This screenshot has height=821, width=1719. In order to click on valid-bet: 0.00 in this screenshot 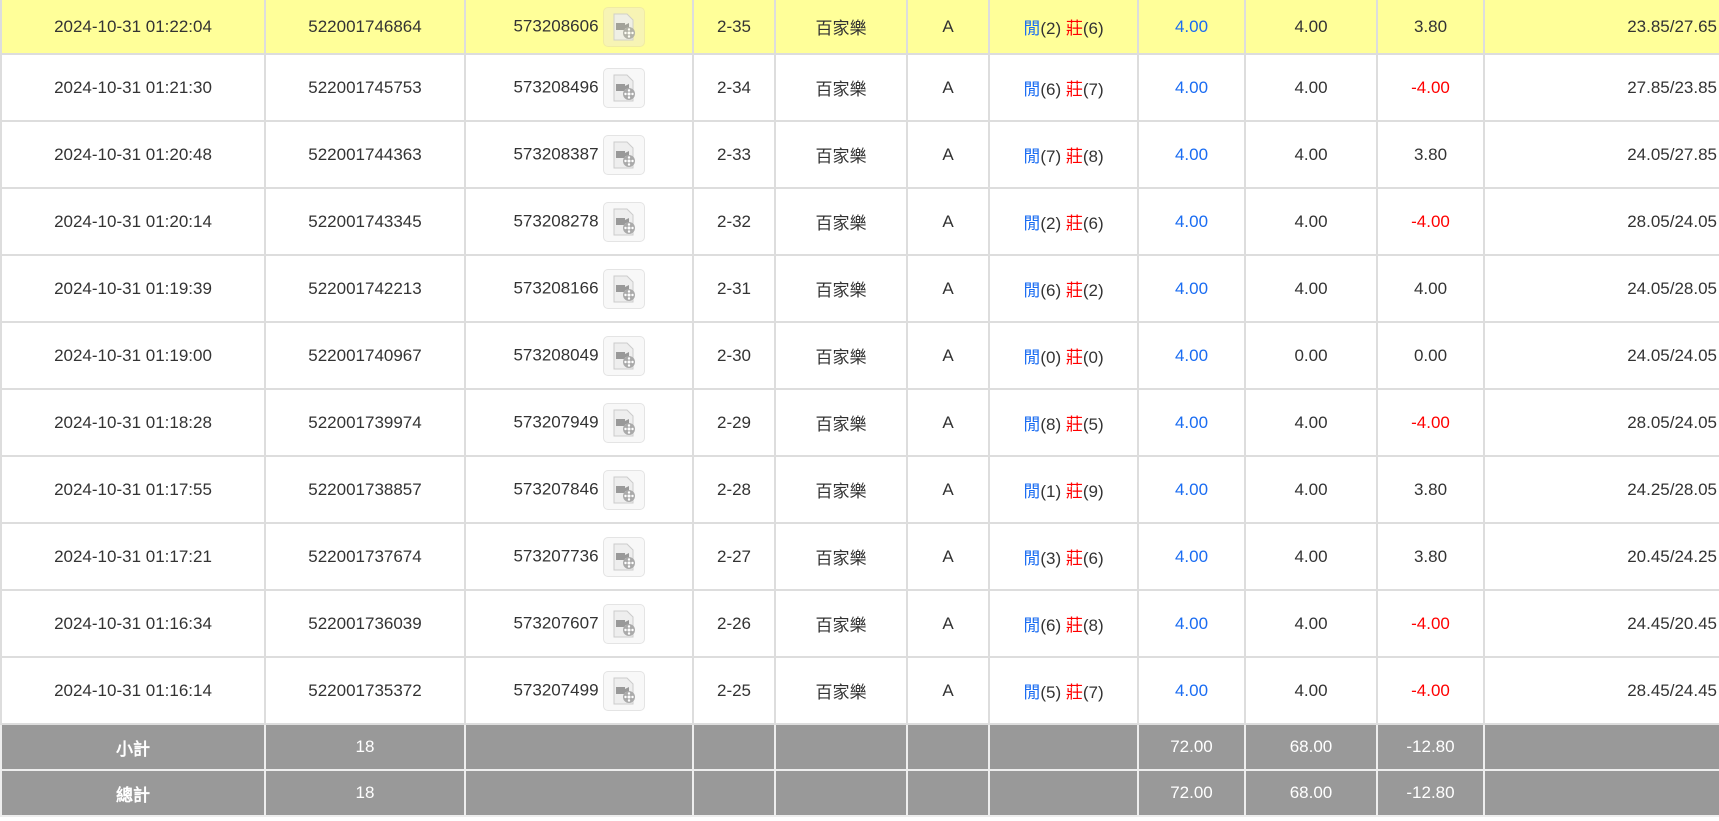, I will do `click(1311, 355)`.